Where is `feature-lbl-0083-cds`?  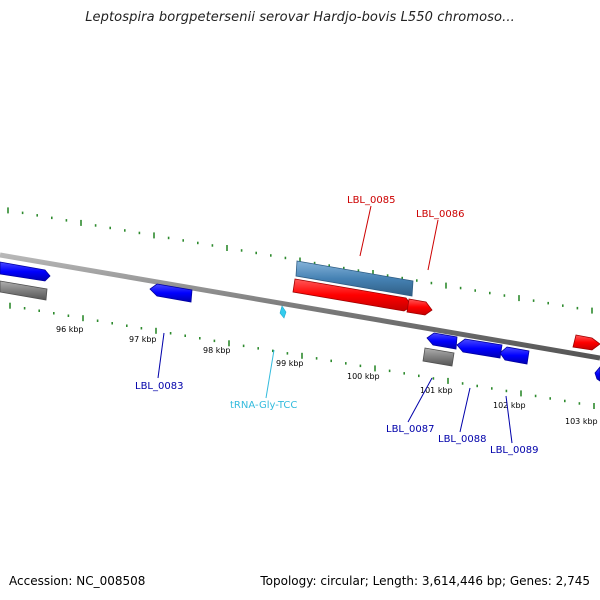 feature-lbl-0083-cds is located at coordinates (171, 293).